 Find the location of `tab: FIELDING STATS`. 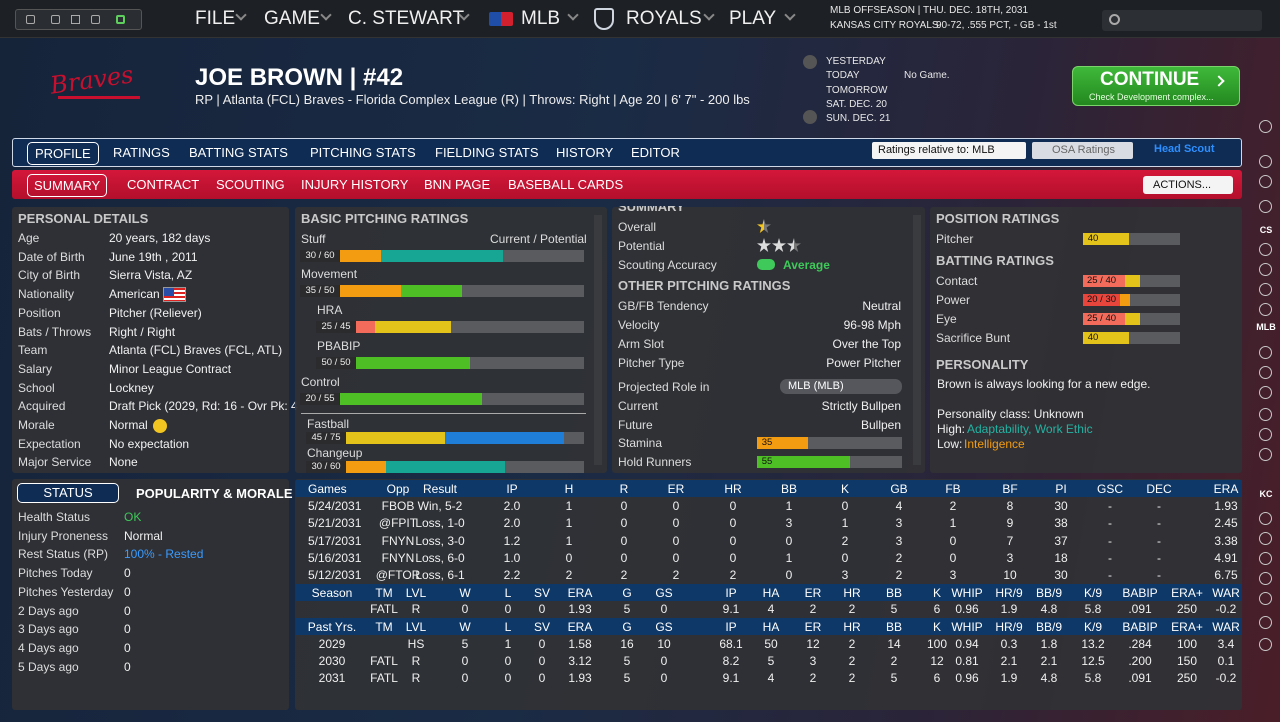

tab: FIELDING STATS is located at coordinates (487, 152).